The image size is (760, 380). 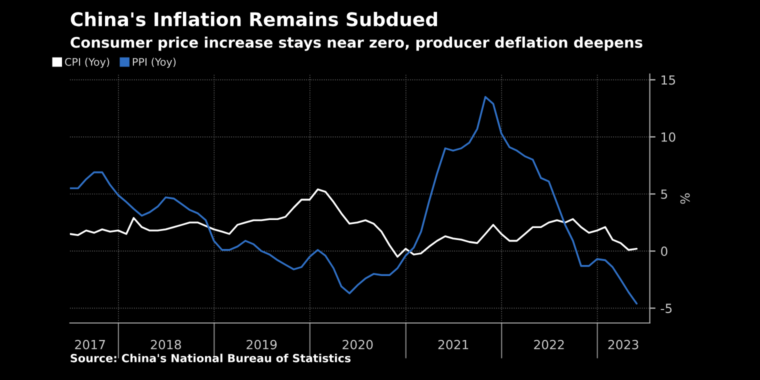 I want to click on y-tick-label: 0, so click(x=664, y=251).